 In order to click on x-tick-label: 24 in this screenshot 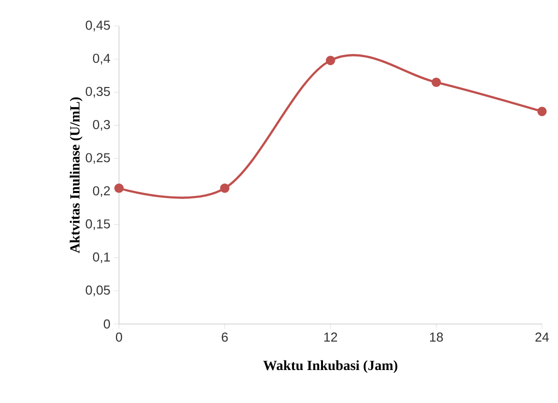, I will do `click(542, 337)`.